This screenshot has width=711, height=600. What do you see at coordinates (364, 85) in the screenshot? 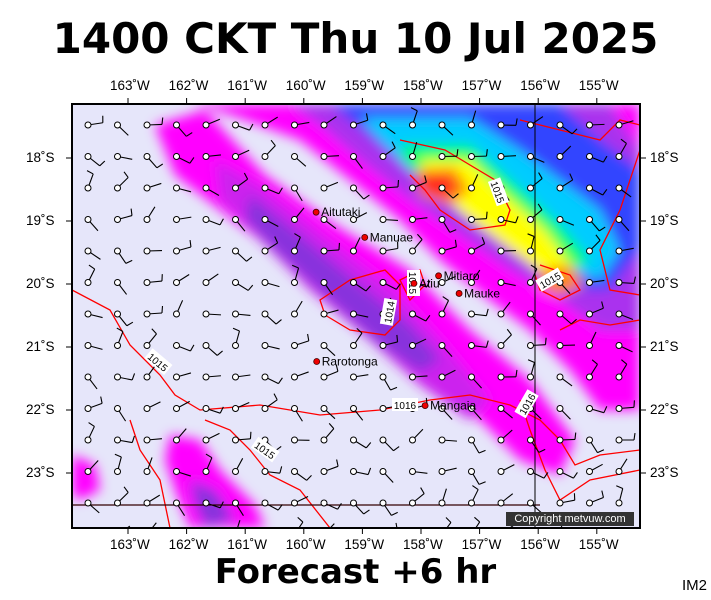
I see `lon-label-top: 159˚W` at bounding box center [364, 85].